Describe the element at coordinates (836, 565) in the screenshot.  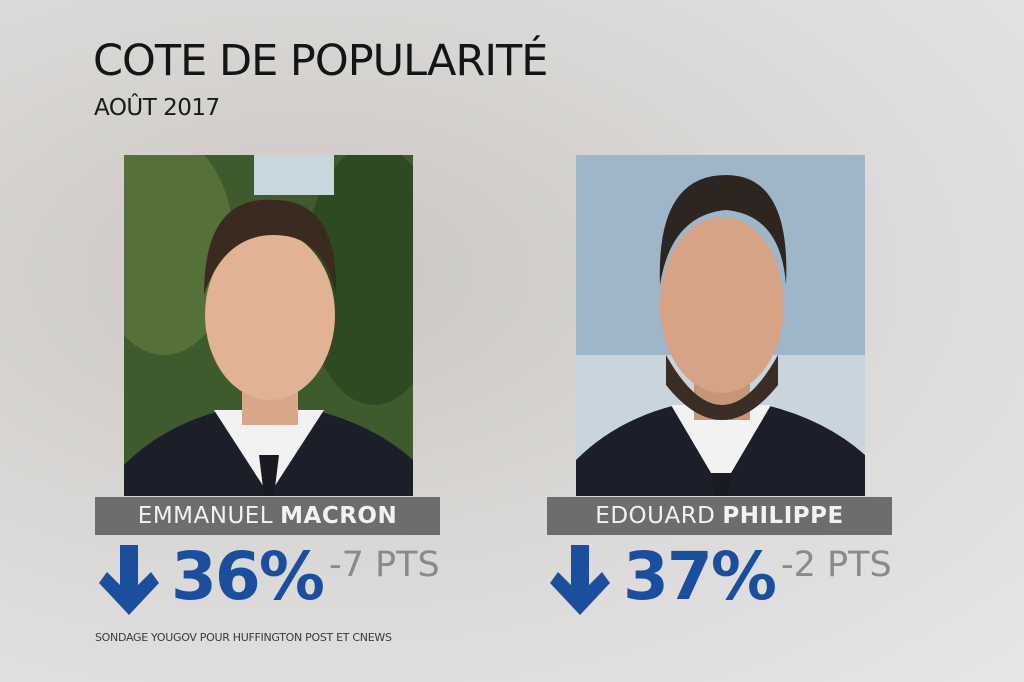
I see `change: -2 PTS` at that location.